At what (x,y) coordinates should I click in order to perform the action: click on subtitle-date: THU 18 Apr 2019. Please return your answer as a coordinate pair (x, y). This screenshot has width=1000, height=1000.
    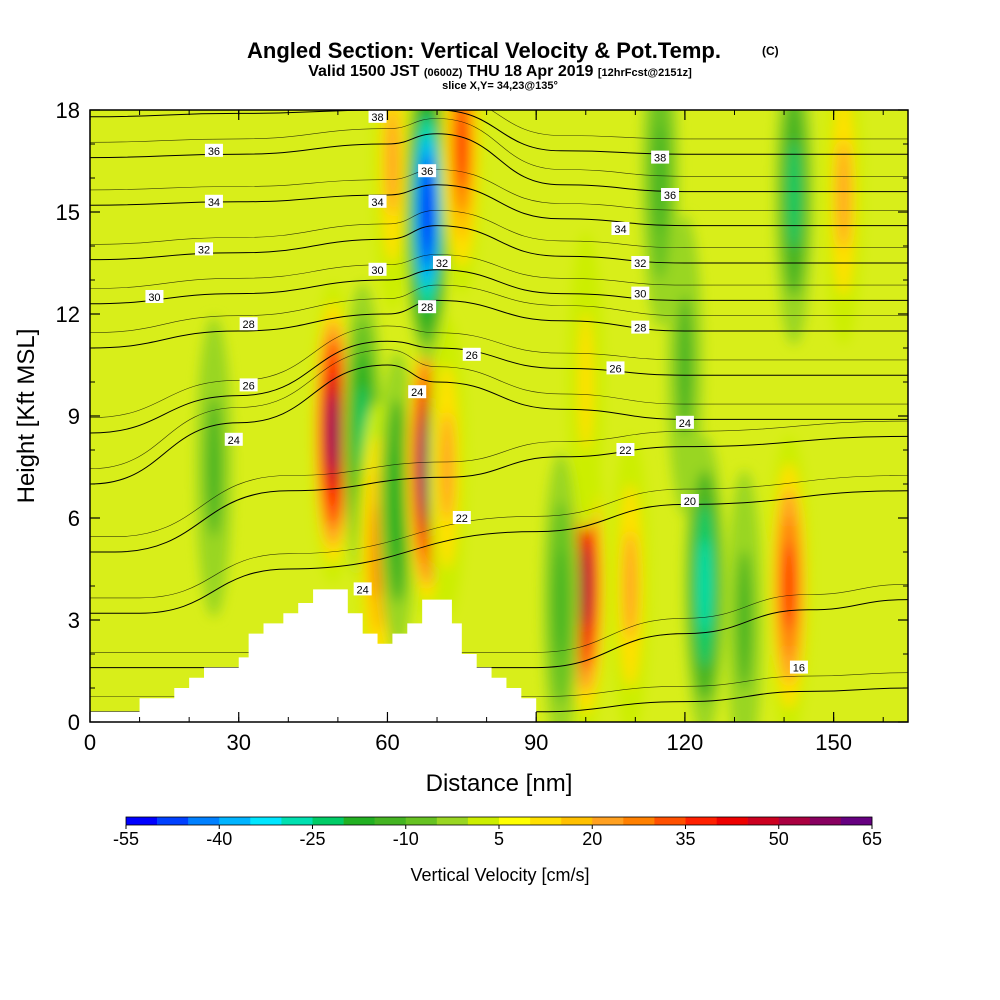
    Looking at the image, I should click on (530, 71).